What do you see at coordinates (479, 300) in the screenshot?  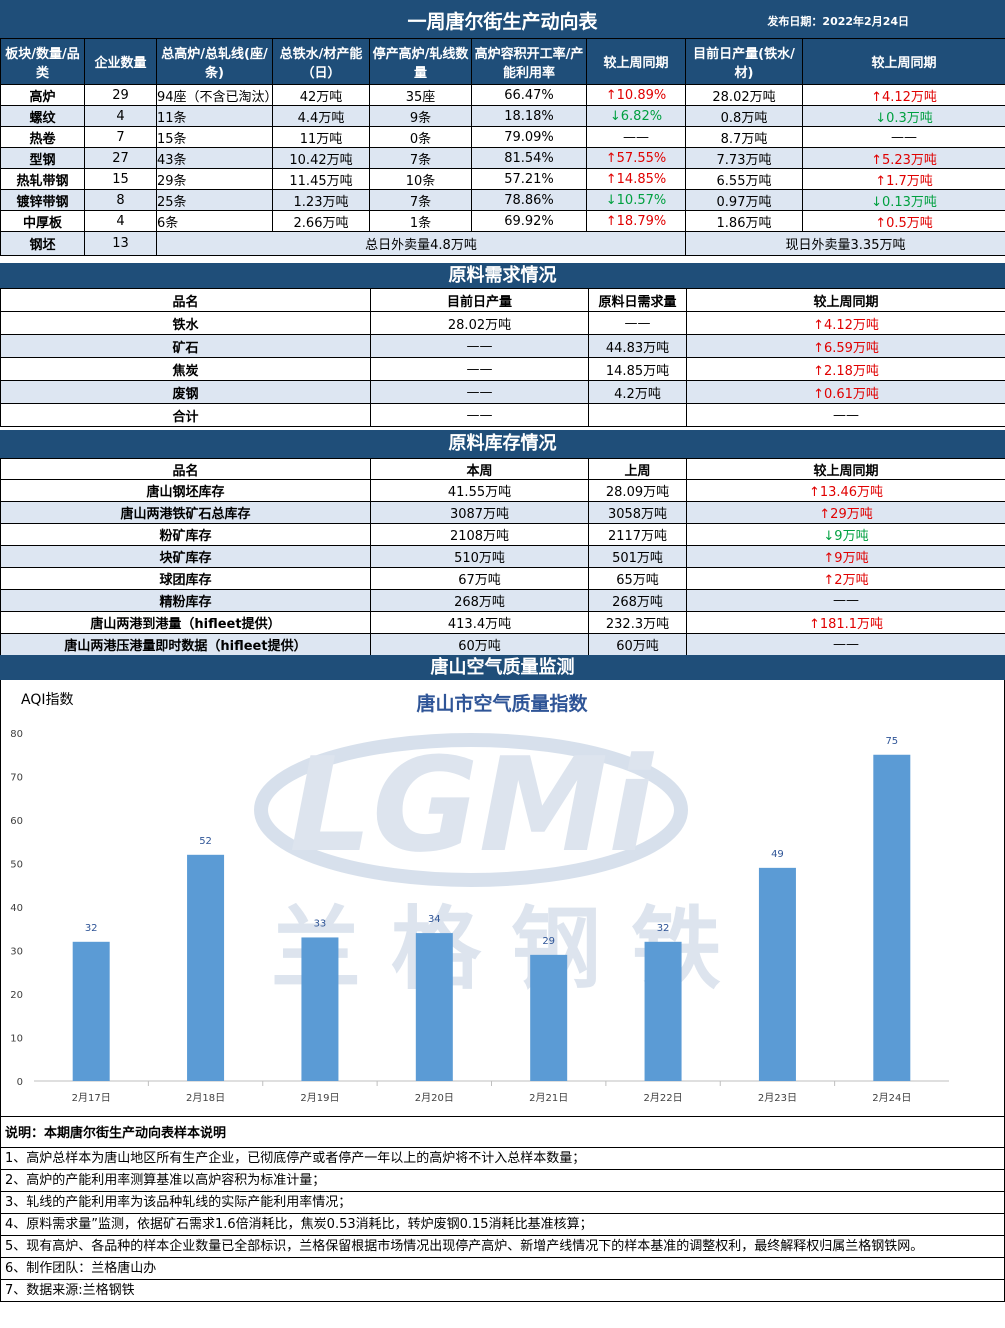 I see `col-header: 目前日产量` at bounding box center [479, 300].